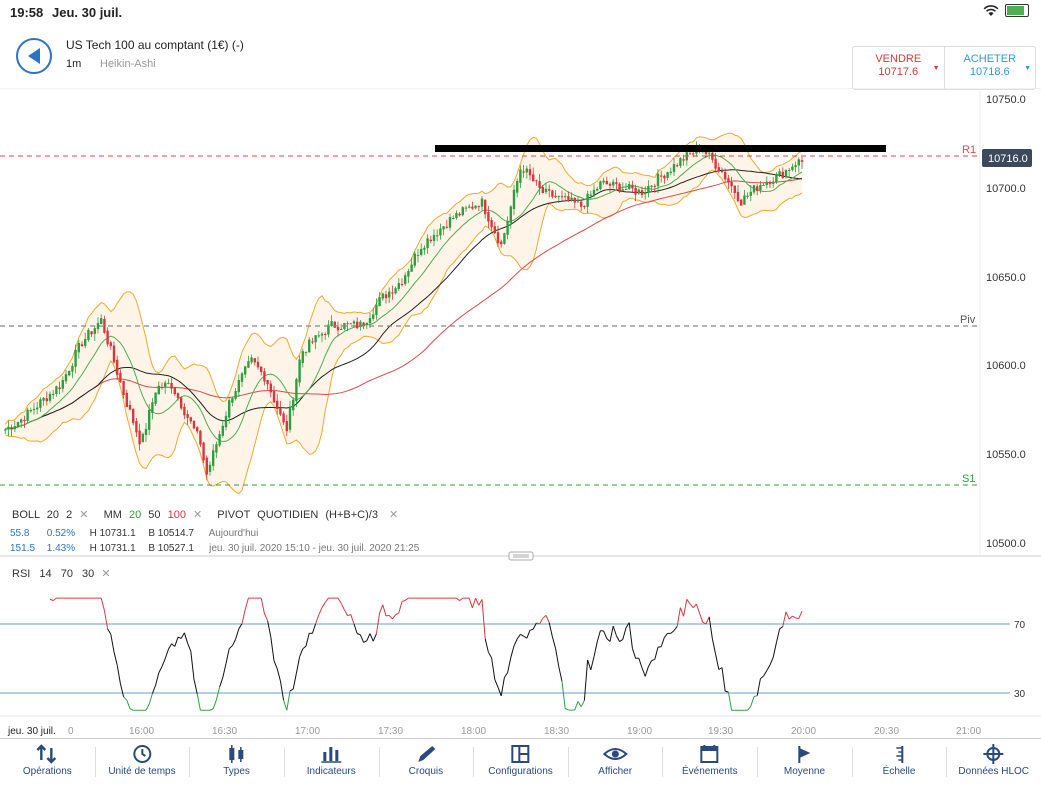 The height and width of the screenshot is (785, 1041). I want to click on tab-timeframe: Unité de temps, so click(142, 762).